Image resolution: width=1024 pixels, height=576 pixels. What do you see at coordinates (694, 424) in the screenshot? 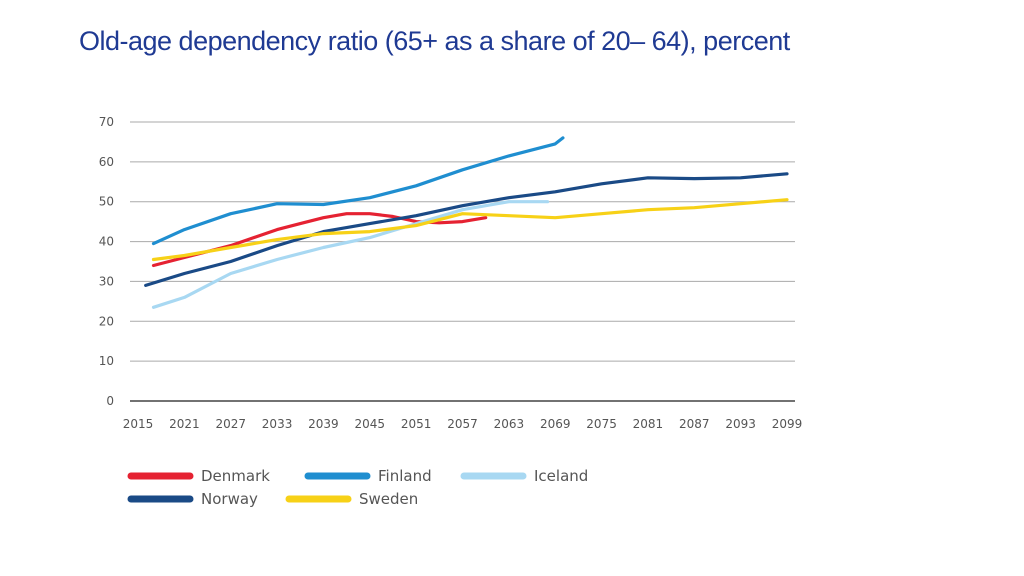
I see `x-tick-label: 2087` at bounding box center [694, 424].